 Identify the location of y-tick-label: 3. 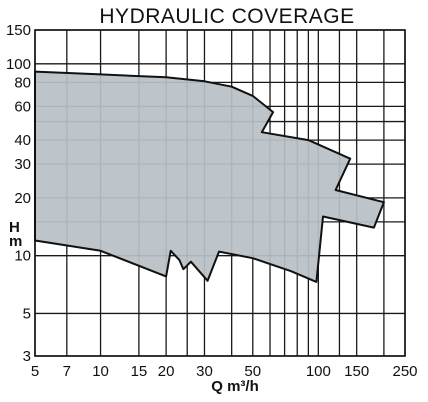
(27, 356).